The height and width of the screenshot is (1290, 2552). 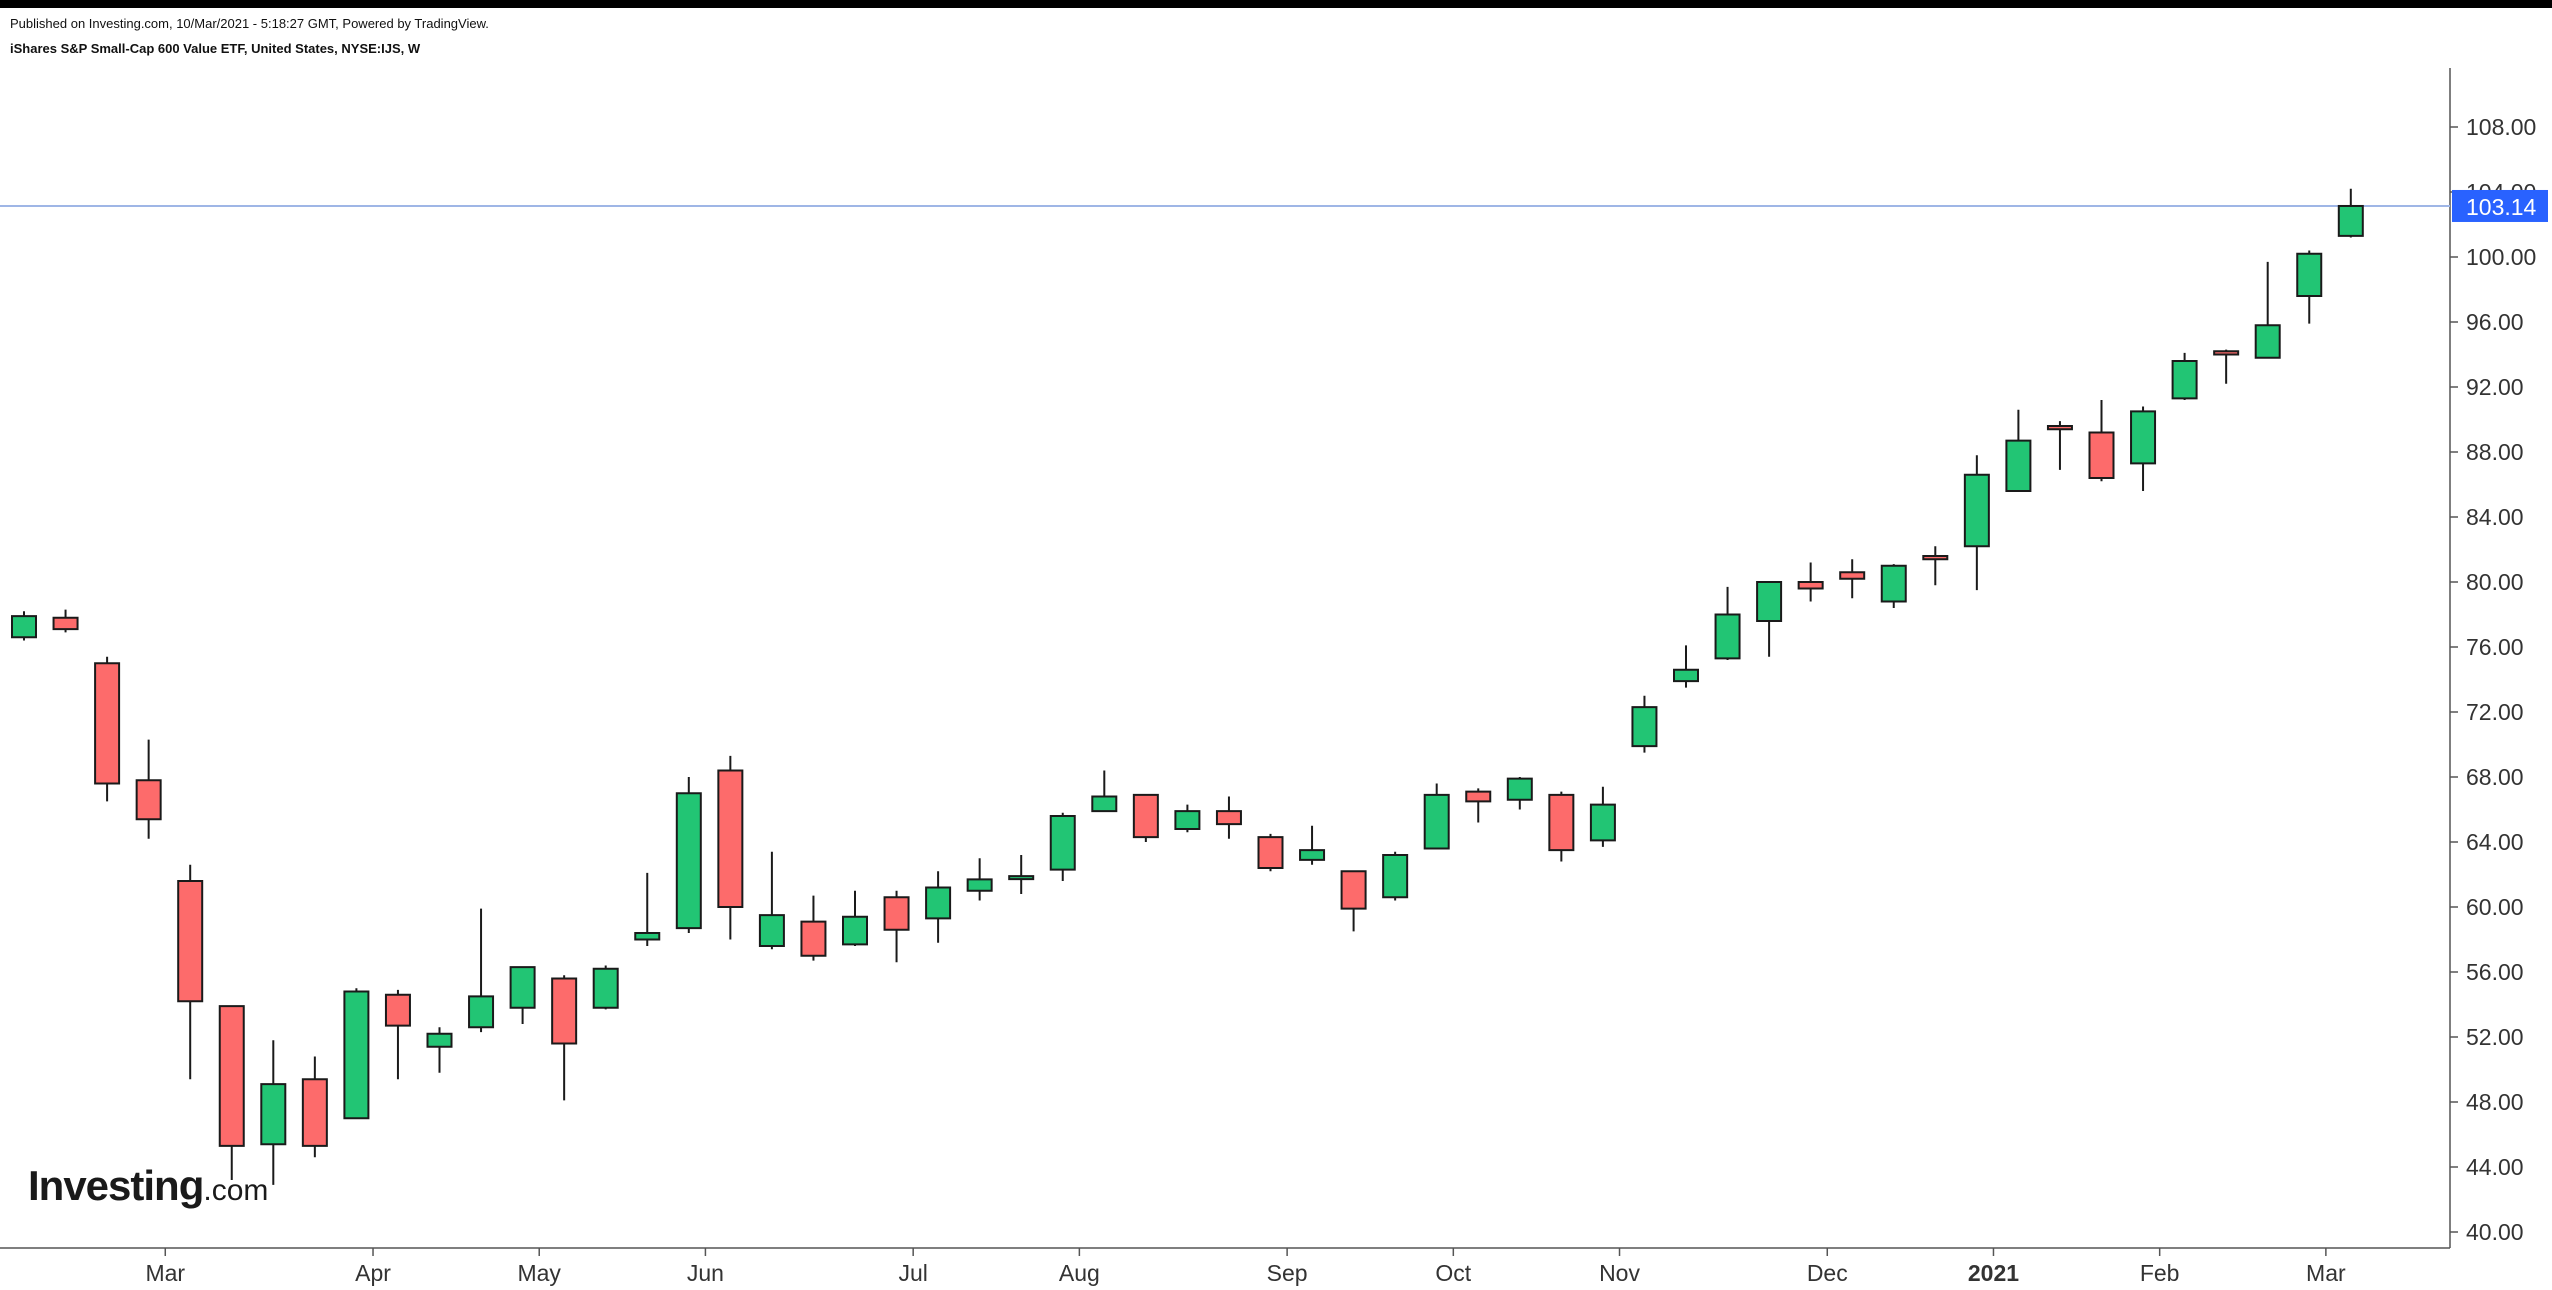 I want to click on top-black-bar, so click(x=1276, y=4).